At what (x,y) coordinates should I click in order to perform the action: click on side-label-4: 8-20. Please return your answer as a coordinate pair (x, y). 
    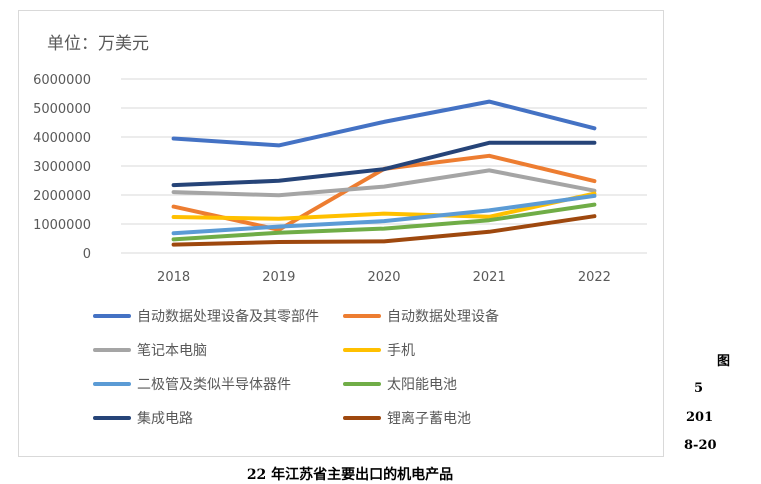
    Looking at the image, I should click on (700, 445).